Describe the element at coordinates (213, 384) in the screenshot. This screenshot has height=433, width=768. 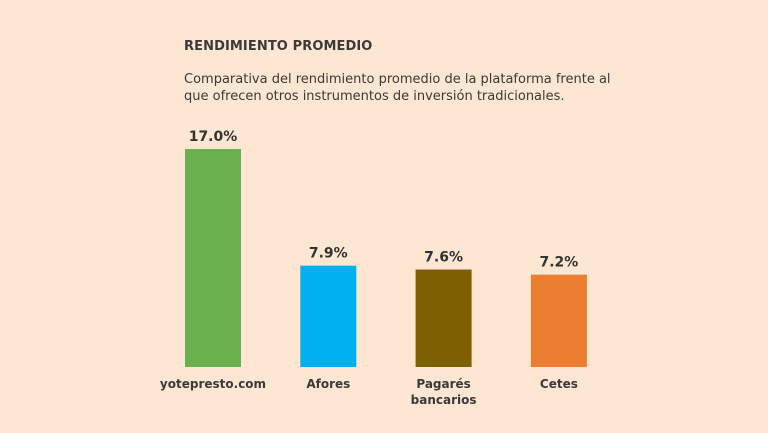
I see `category-label-0: yotepresto.com` at that location.